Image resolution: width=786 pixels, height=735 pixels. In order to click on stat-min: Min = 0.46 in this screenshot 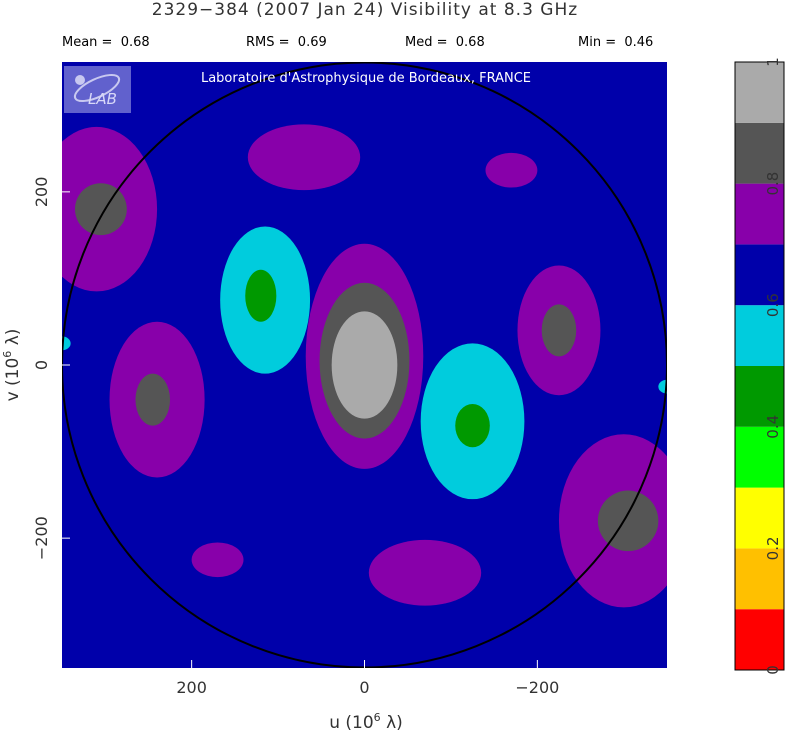, I will do `click(615, 42)`.